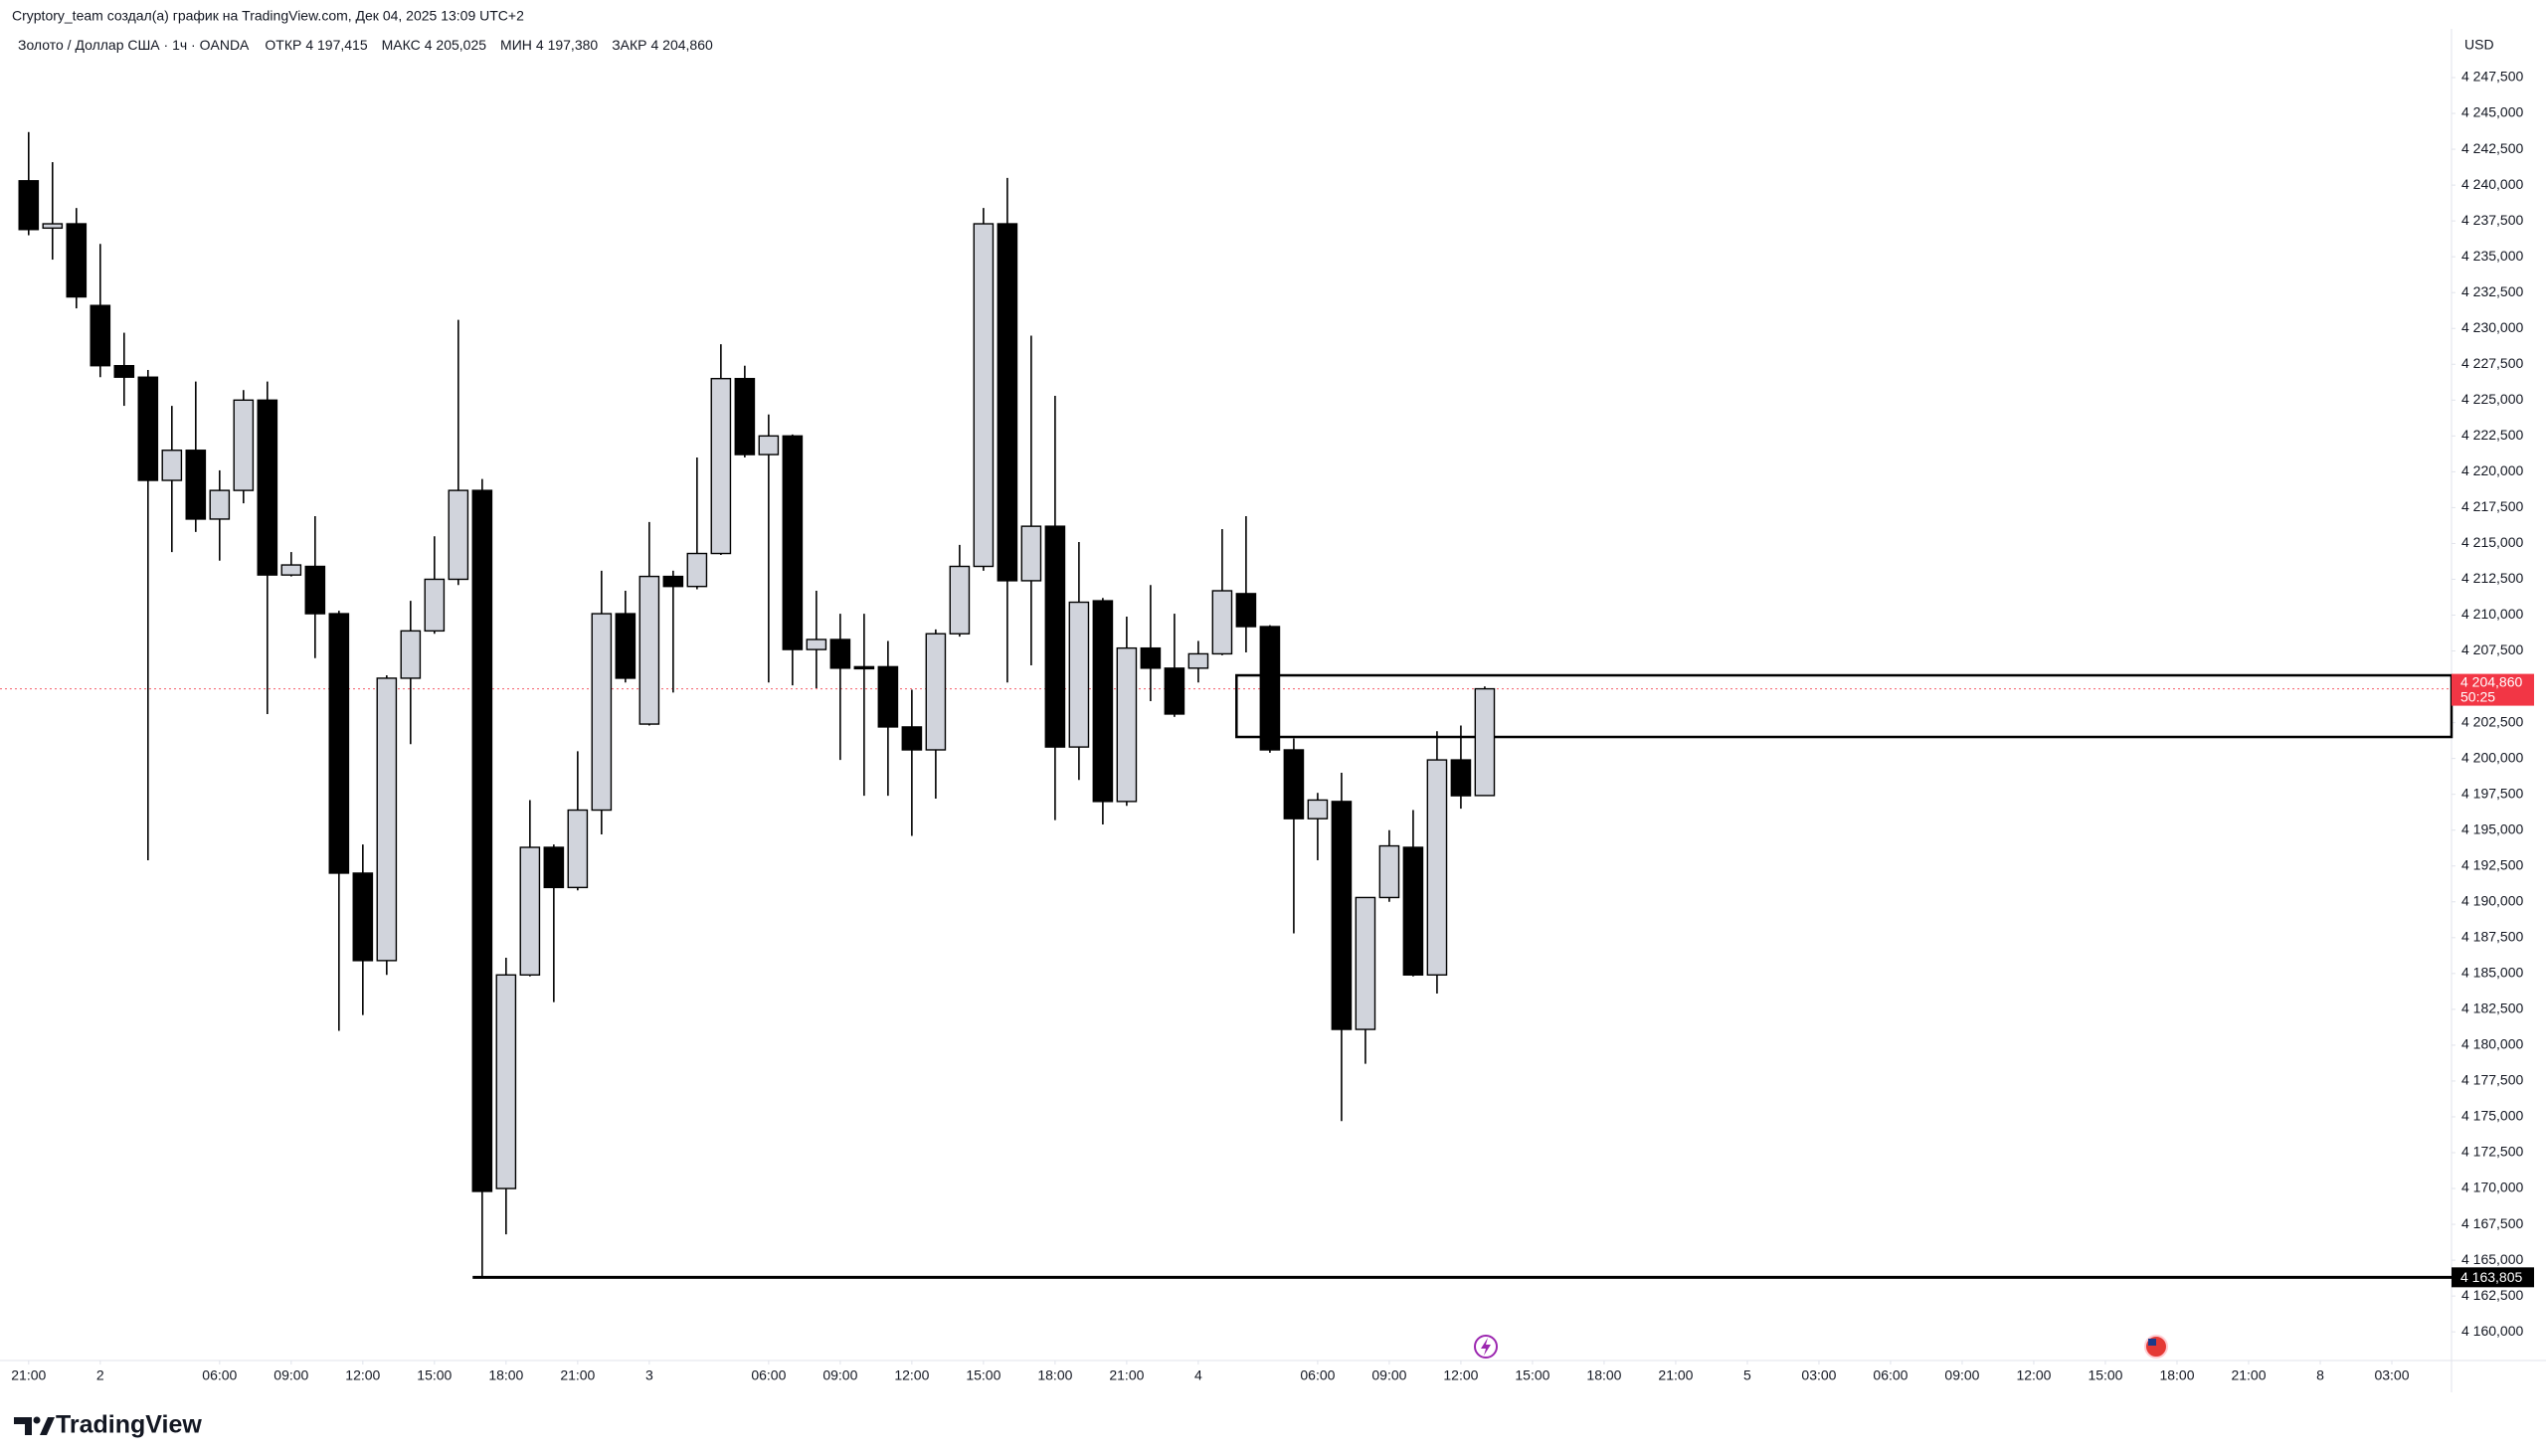 The image size is (2546, 1456). I want to click on y-tick-label: 4 230,000, so click(2492, 327).